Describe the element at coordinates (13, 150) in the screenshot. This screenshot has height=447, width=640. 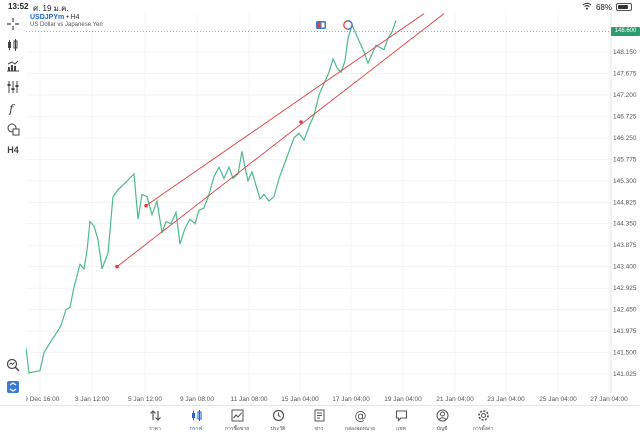
I see `timeframe-button: H4` at that location.